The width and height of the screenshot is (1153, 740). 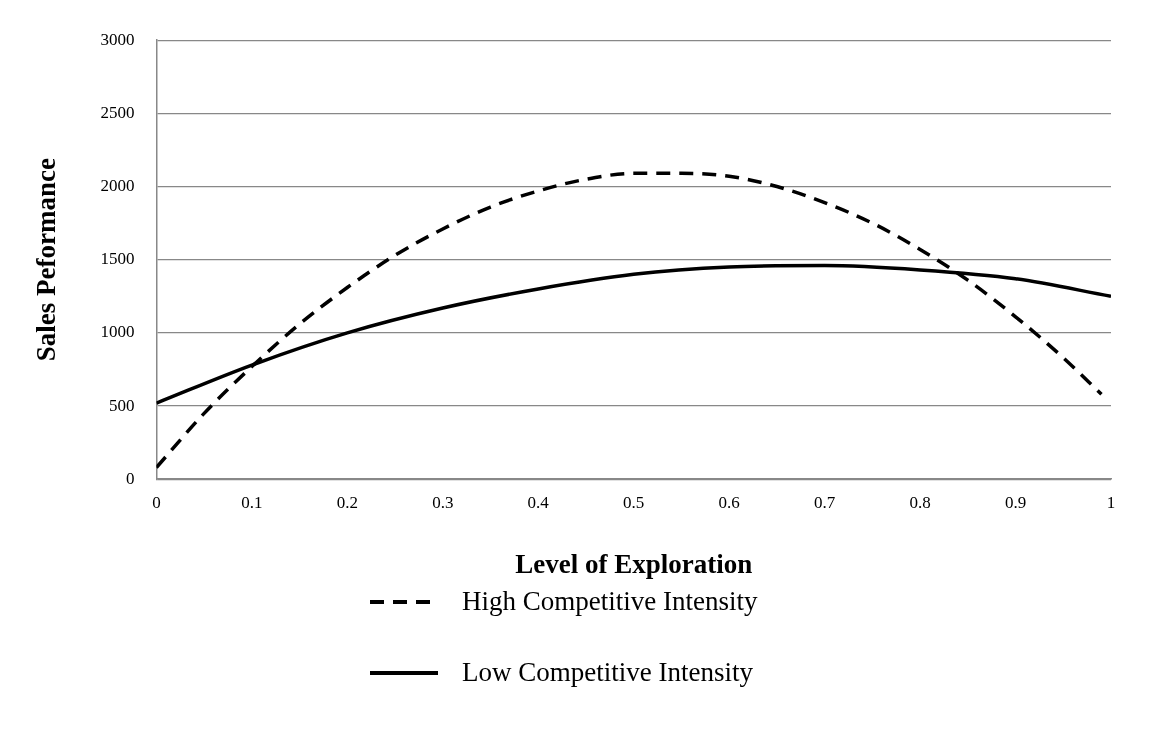 I want to click on y-tick-label: 2000, so click(x=117, y=185).